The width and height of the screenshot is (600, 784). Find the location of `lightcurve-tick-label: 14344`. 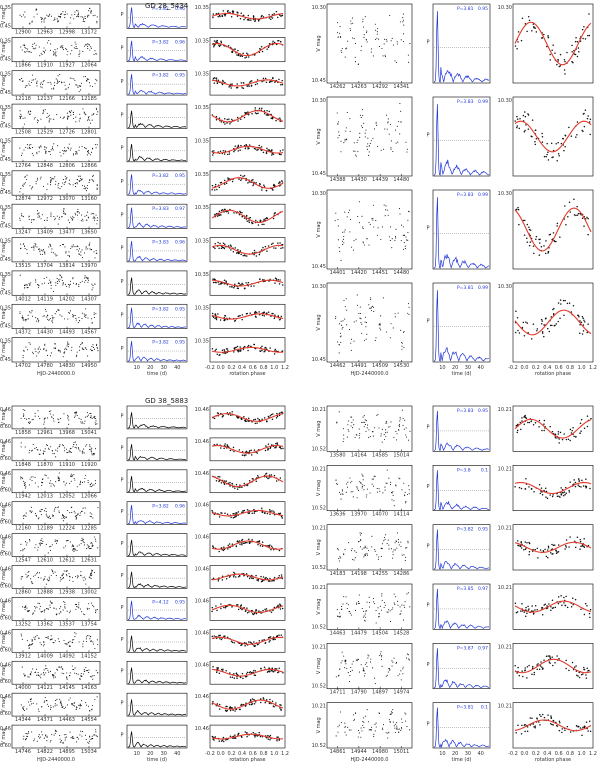

lightcurve-tick-label: 14344 is located at coordinates (23, 720).